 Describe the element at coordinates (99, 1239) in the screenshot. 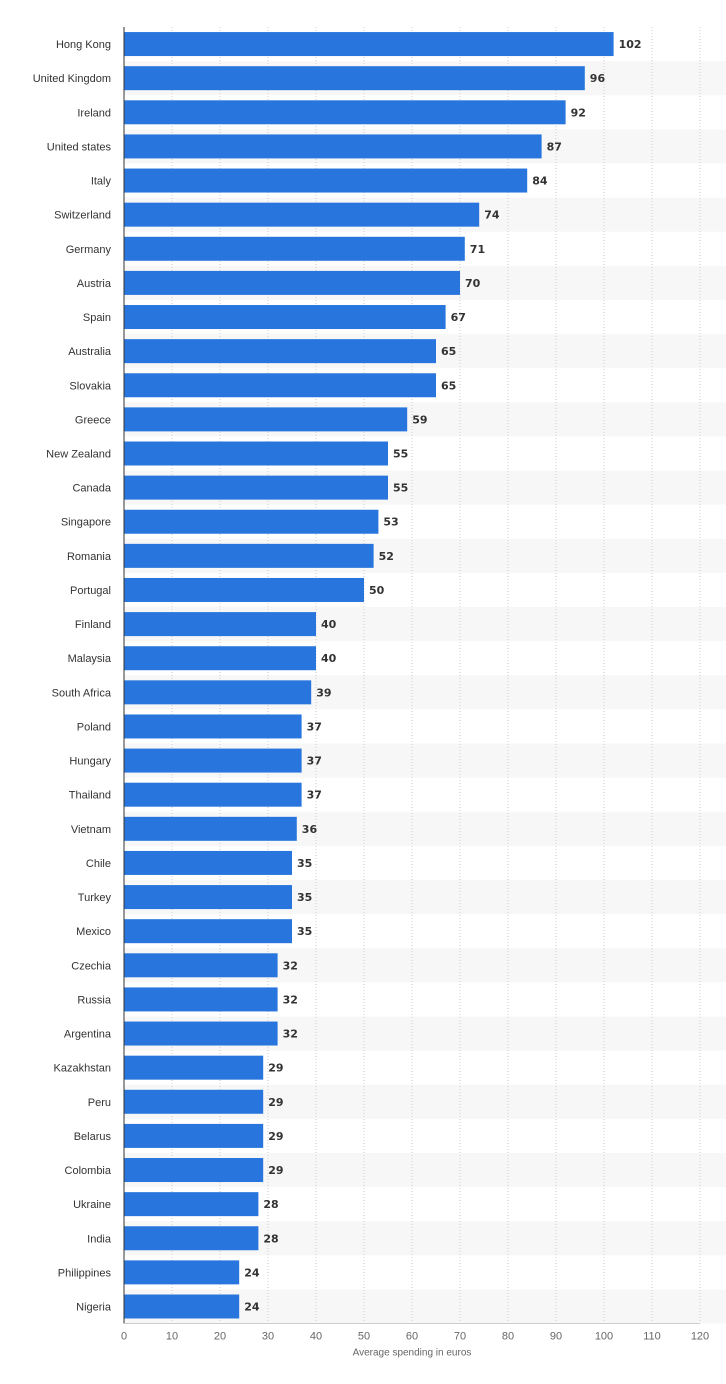

I see `category-label: India` at that location.